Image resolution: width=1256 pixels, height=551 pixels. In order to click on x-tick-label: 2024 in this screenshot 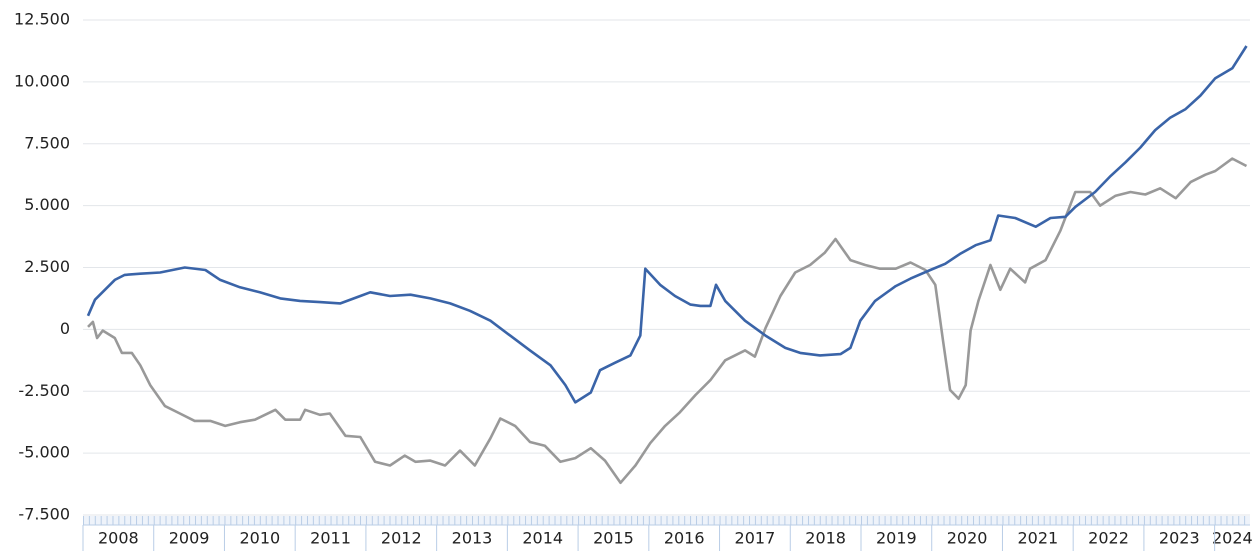, I will do `click(1232, 538)`.